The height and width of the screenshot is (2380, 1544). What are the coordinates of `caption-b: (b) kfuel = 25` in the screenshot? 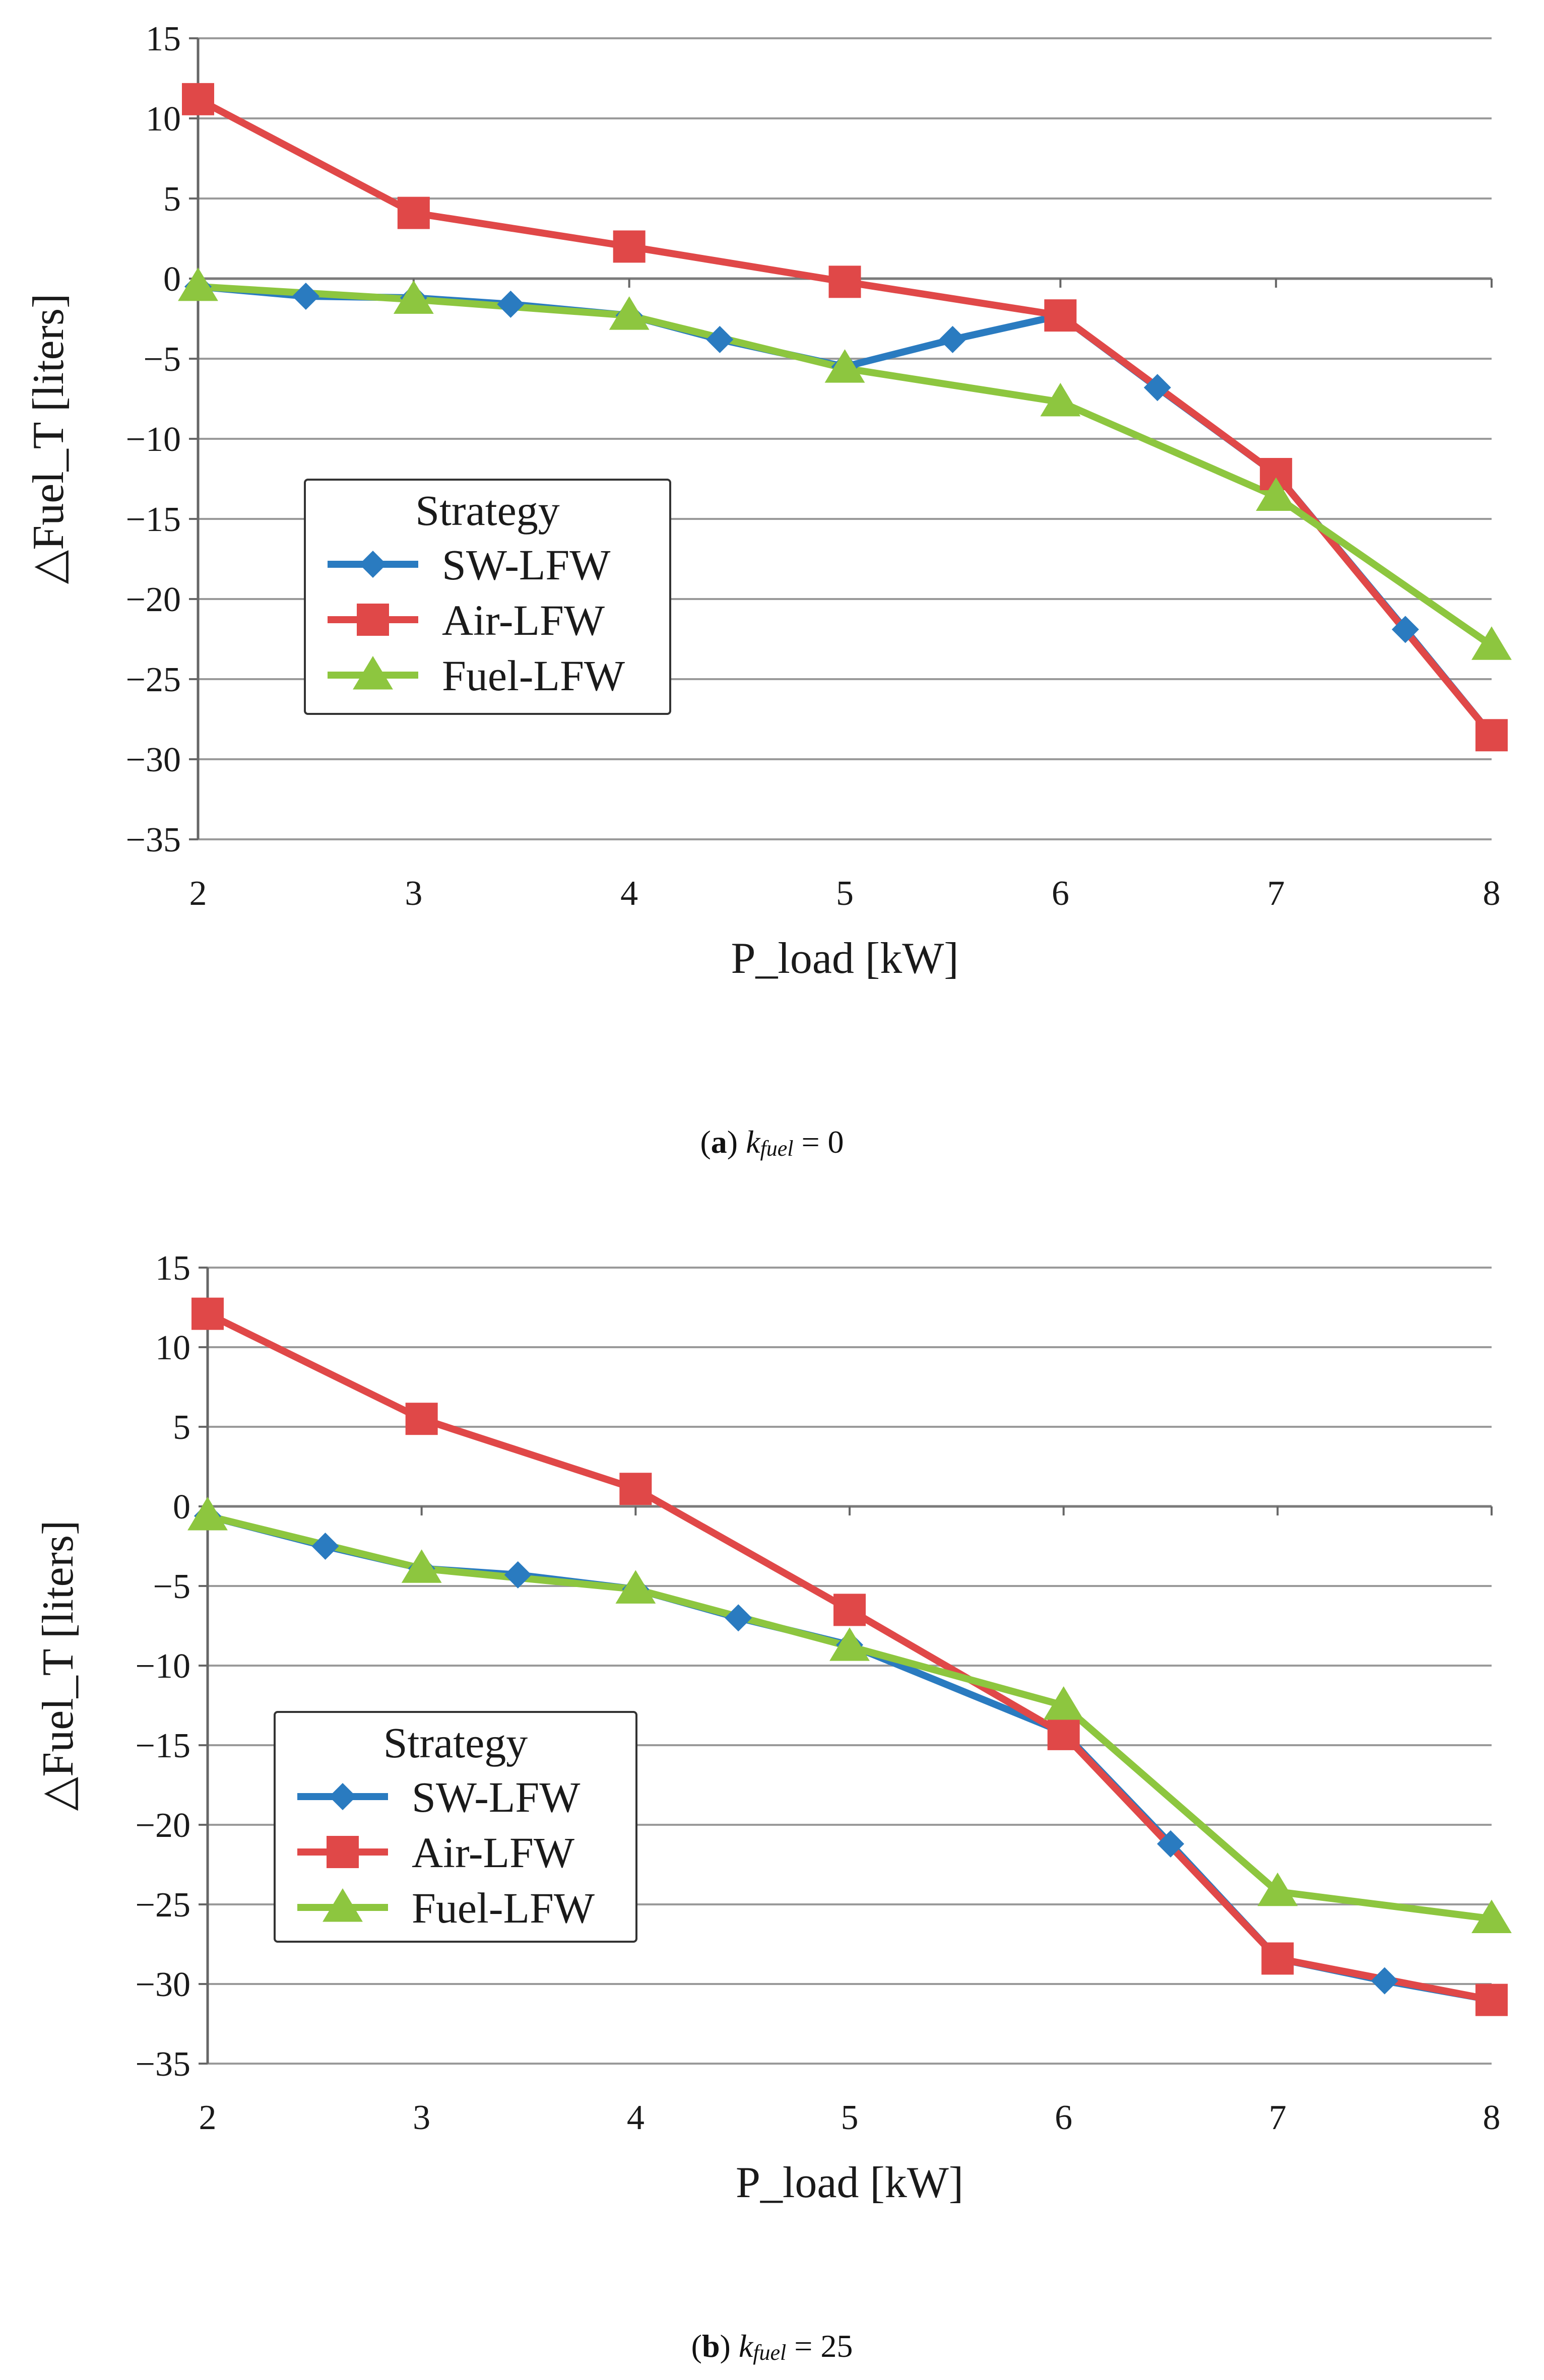 It's located at (772, 2346).